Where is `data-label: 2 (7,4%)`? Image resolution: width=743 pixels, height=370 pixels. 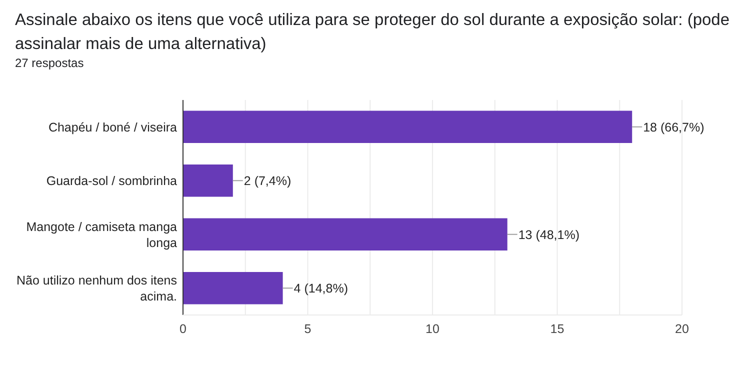
data-label: 2 (7,4%) is located at coordinates (268, 181).